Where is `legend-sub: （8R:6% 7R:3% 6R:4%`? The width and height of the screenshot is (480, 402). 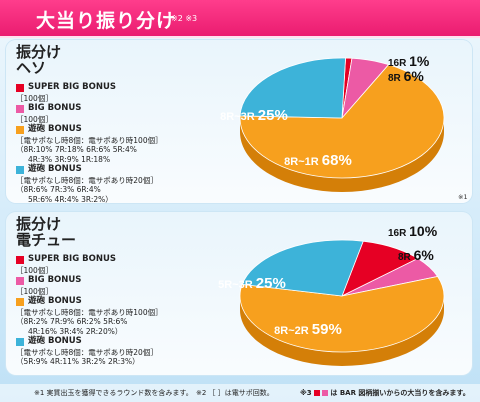
legend-sub: （8R:6% 7R:3% 6R:4% is located at coordinates (58, 189).